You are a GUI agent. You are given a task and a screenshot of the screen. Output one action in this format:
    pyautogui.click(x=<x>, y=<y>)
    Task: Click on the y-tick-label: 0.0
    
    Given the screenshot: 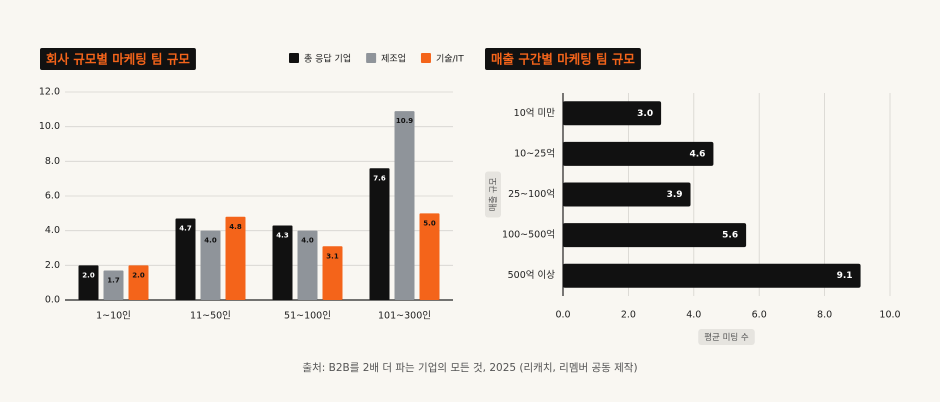 What is the action you would take?
    pyautogui.click(x=52, y=300)
    